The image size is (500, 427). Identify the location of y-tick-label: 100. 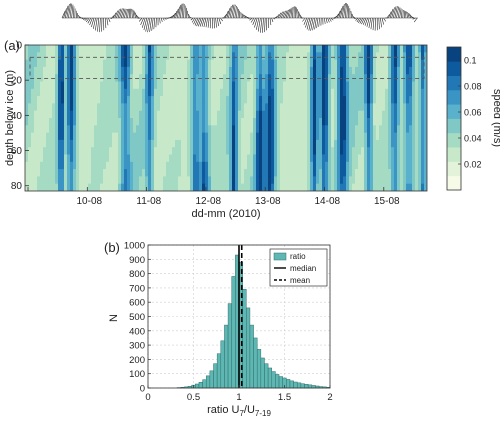
(137, 374).